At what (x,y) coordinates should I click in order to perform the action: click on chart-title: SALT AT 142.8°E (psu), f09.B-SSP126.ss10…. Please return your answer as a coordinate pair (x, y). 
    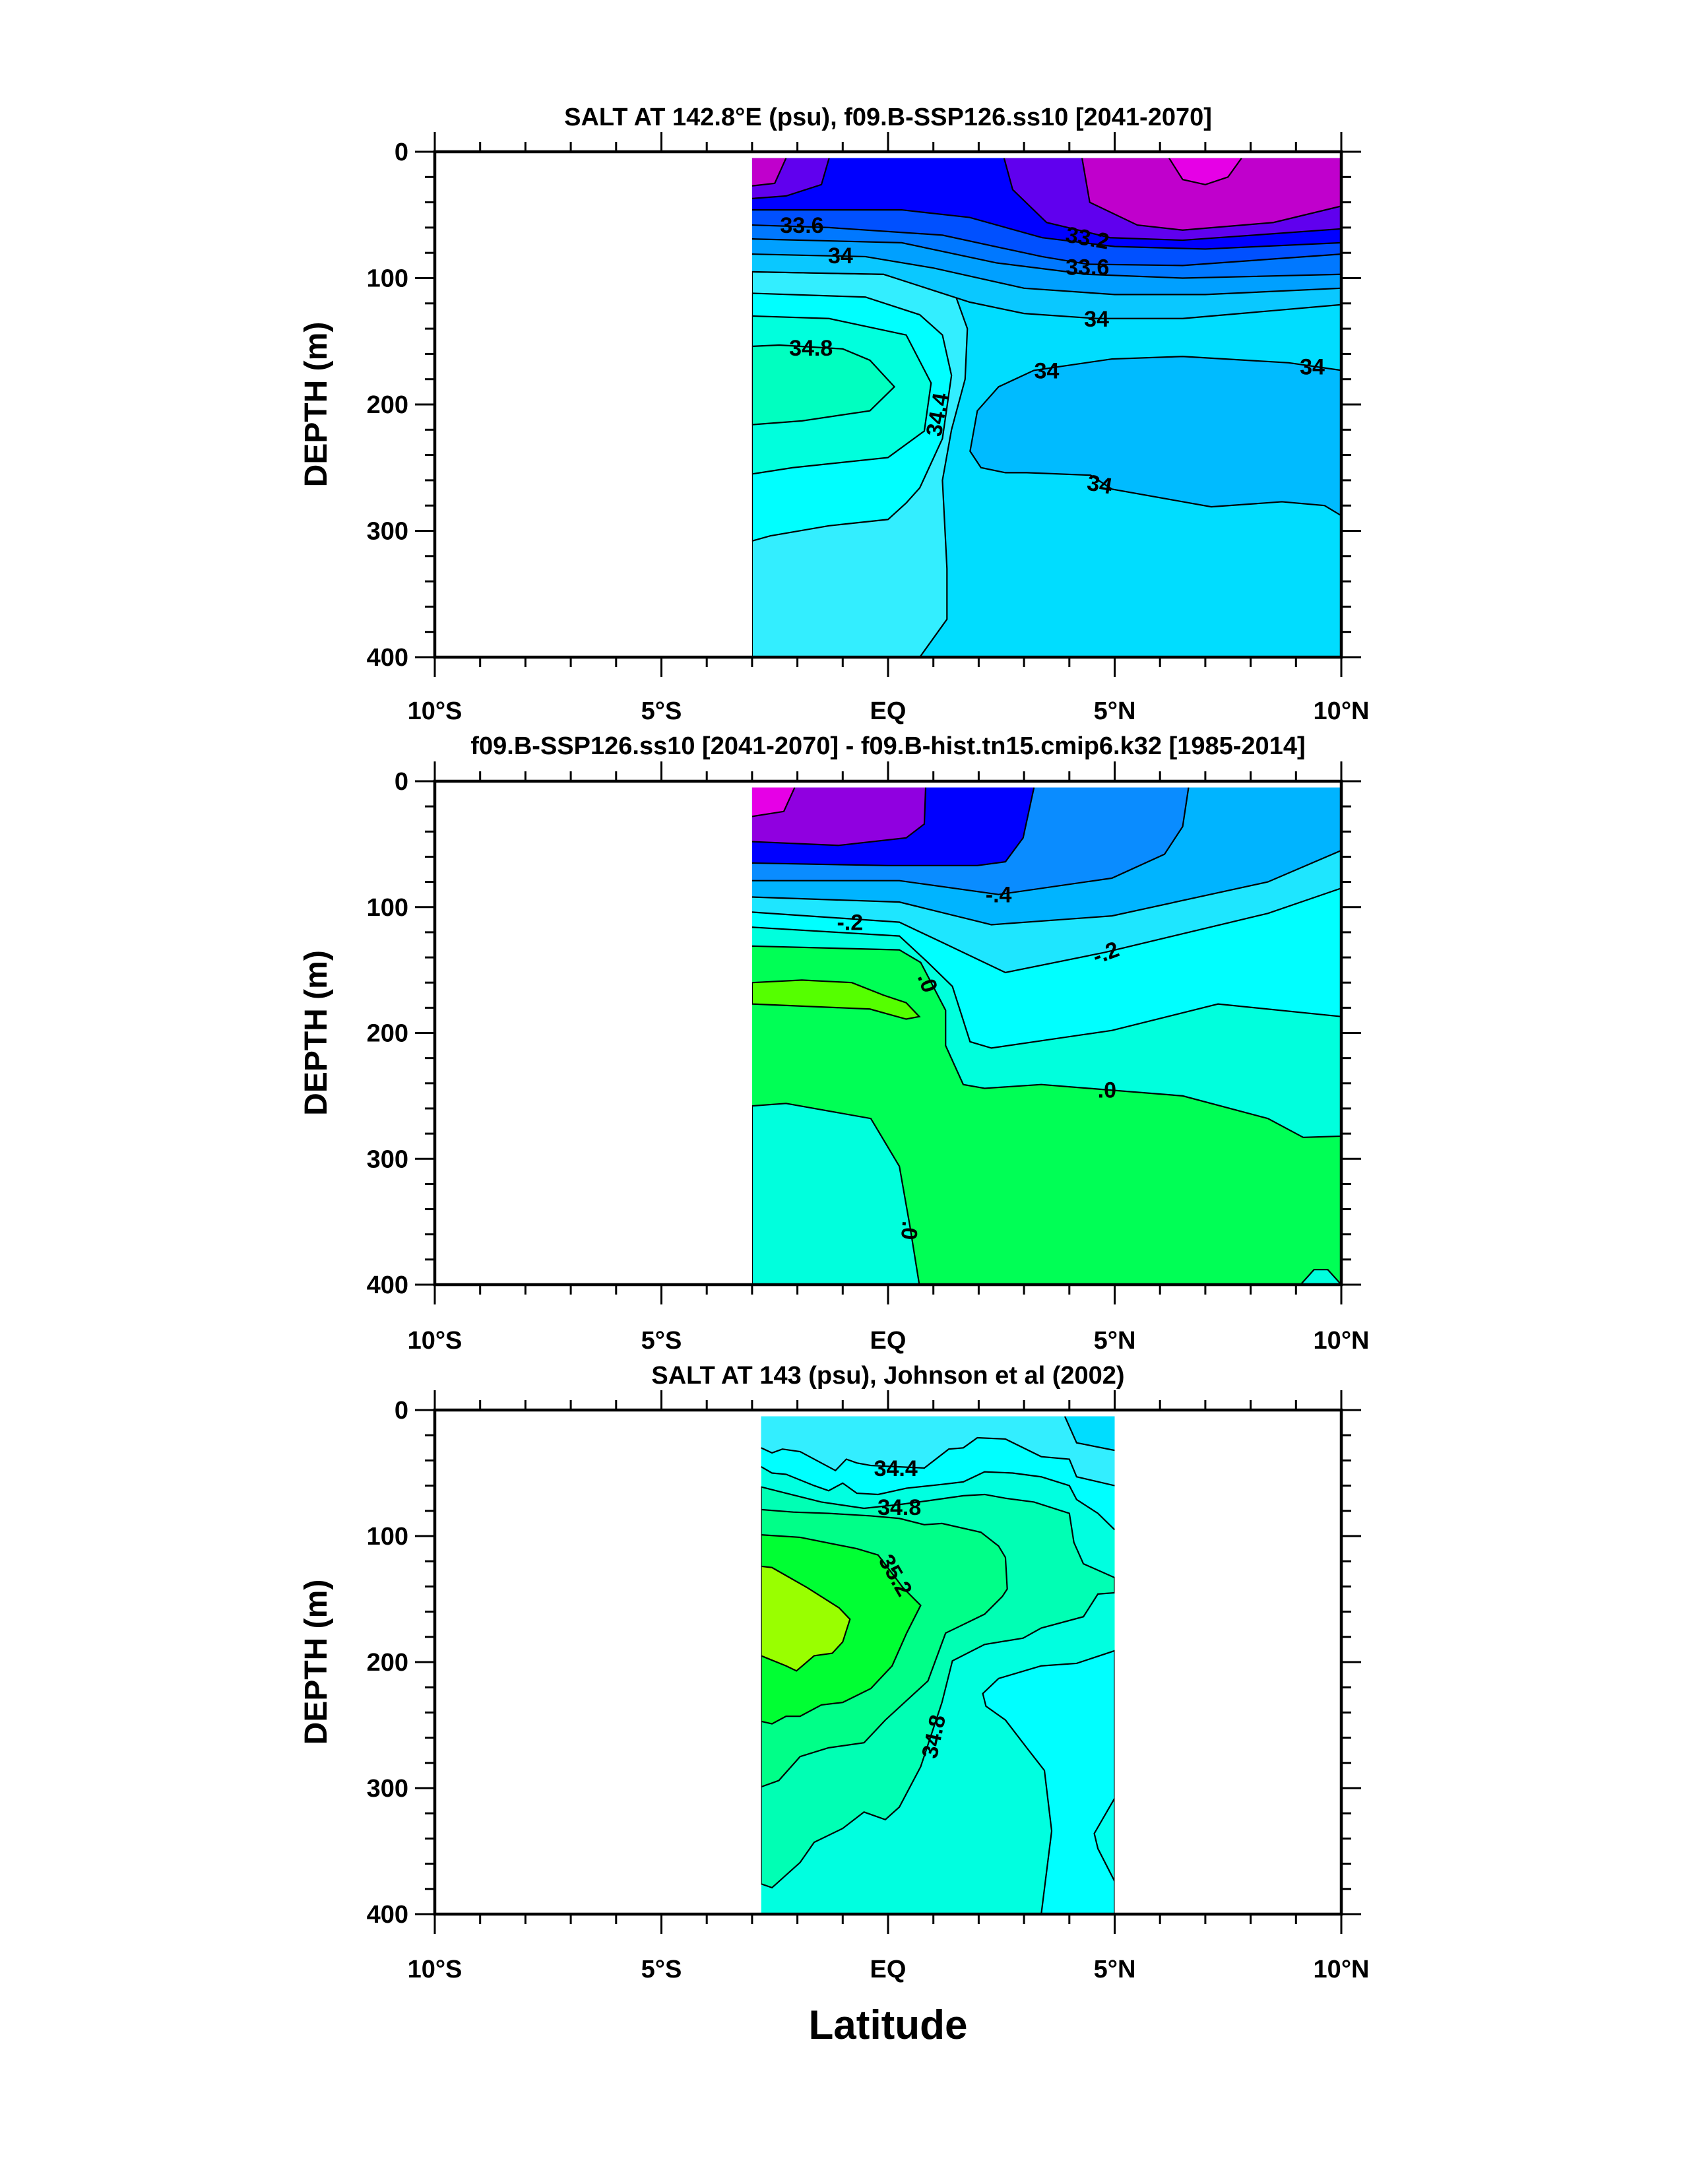
    Looking at the image, I should click on (888, 117).